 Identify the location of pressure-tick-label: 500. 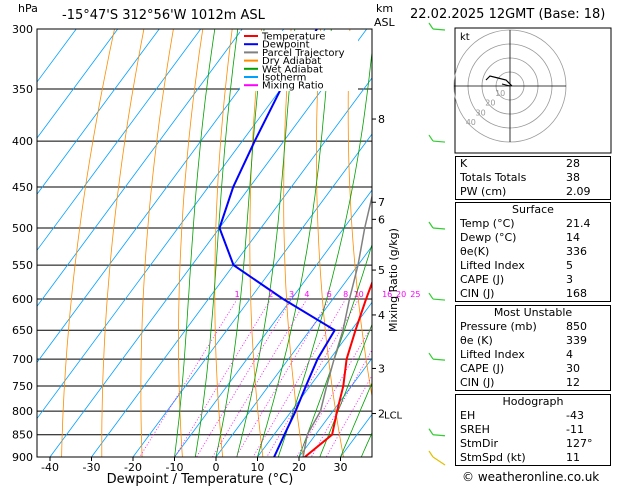
(22, 228).